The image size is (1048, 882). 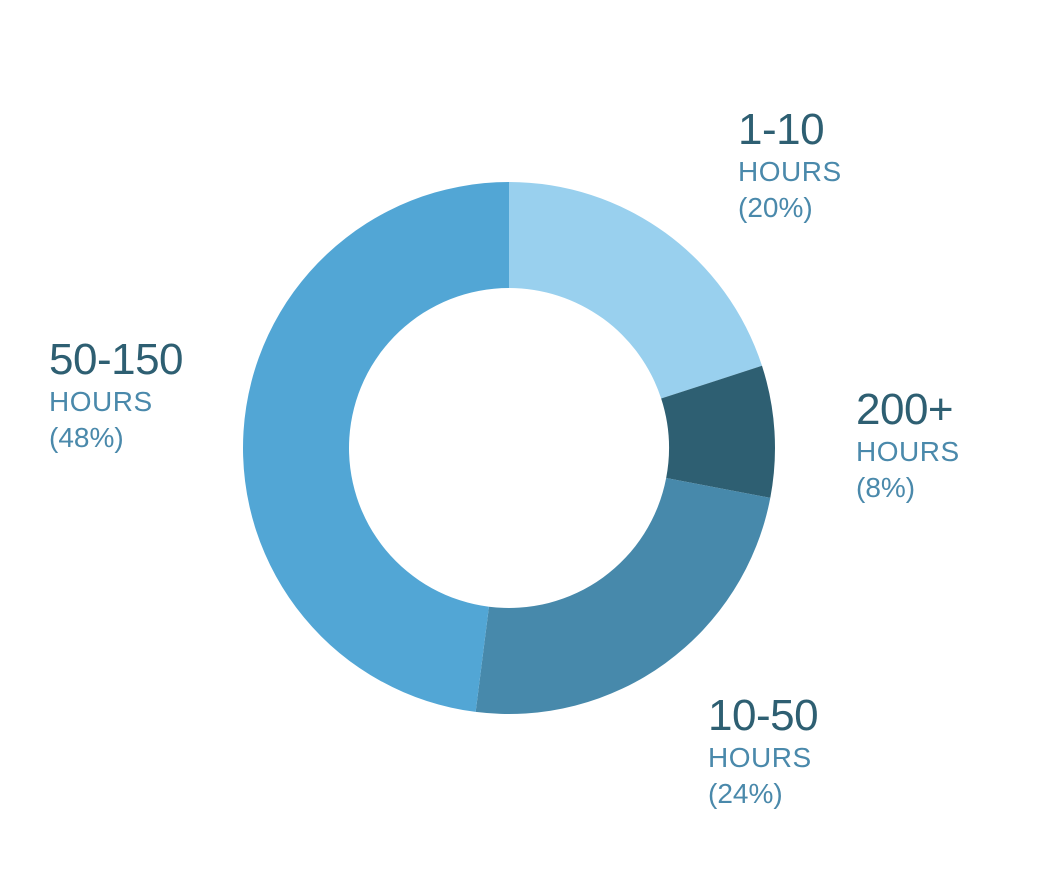 I want to click on slice-range: 1-10, so click(x=781, y=129).